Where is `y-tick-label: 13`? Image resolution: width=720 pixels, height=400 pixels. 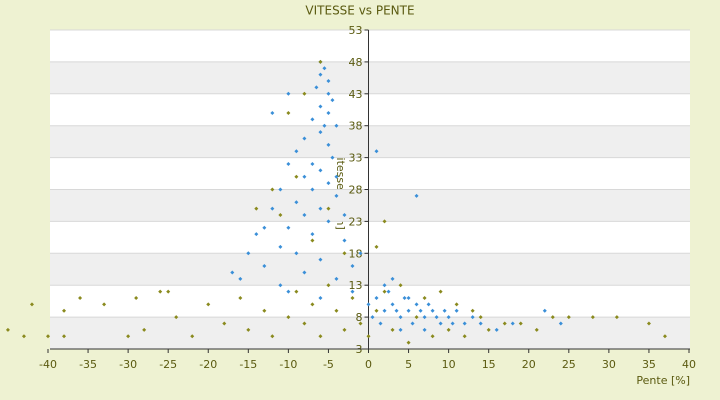 y-tick-label: 13 is located at coordinates (356, 285).